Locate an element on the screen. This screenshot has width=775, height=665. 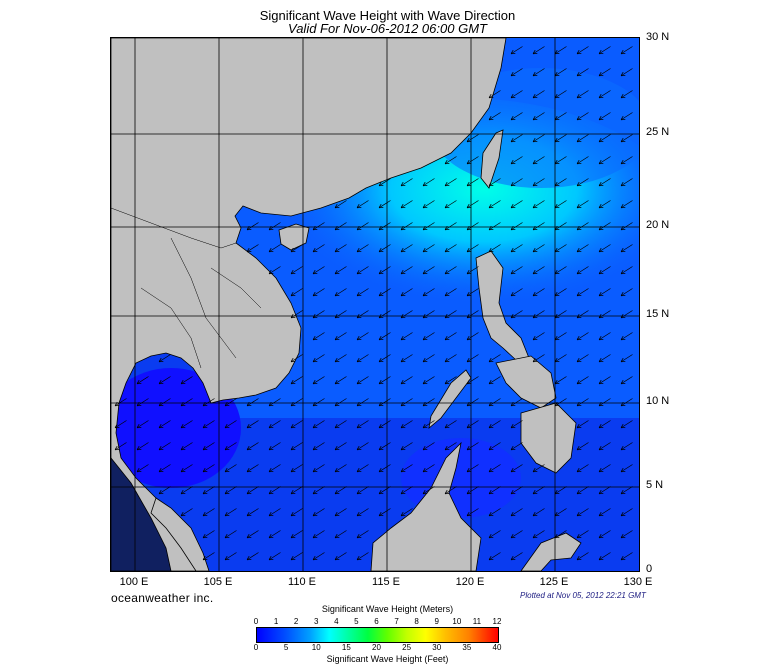
colorbar-tick-meters: 3 is located at coordinates (316, 621).